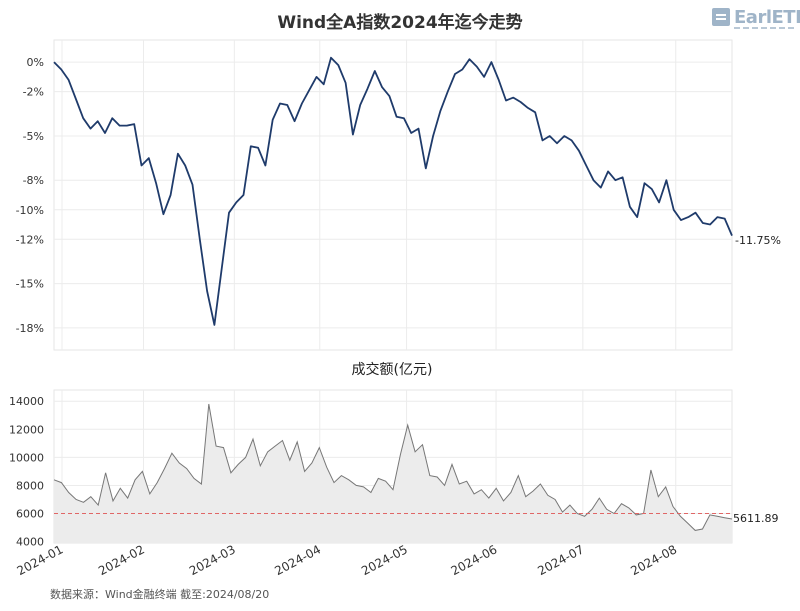 The image size is (800, 611). What do you see at coordinates (399, 22) in the screenshot?
I see `top-chart-title: Wind全A指数2024年迄今走势` at bounding box center [399, 22].